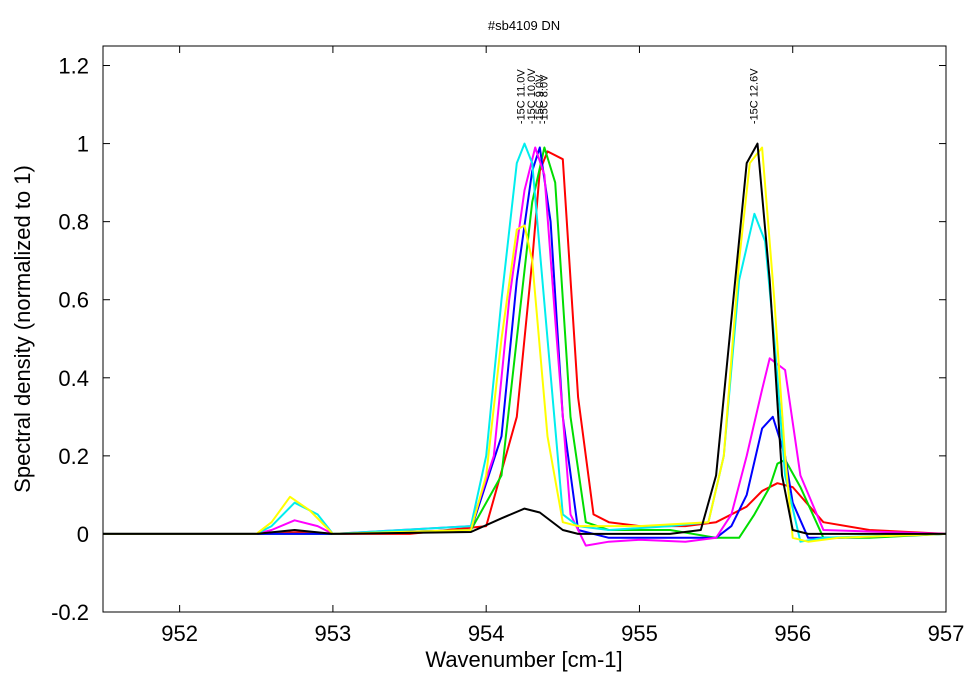  I want to click on x-tick-label: 952, so click(179, 633).